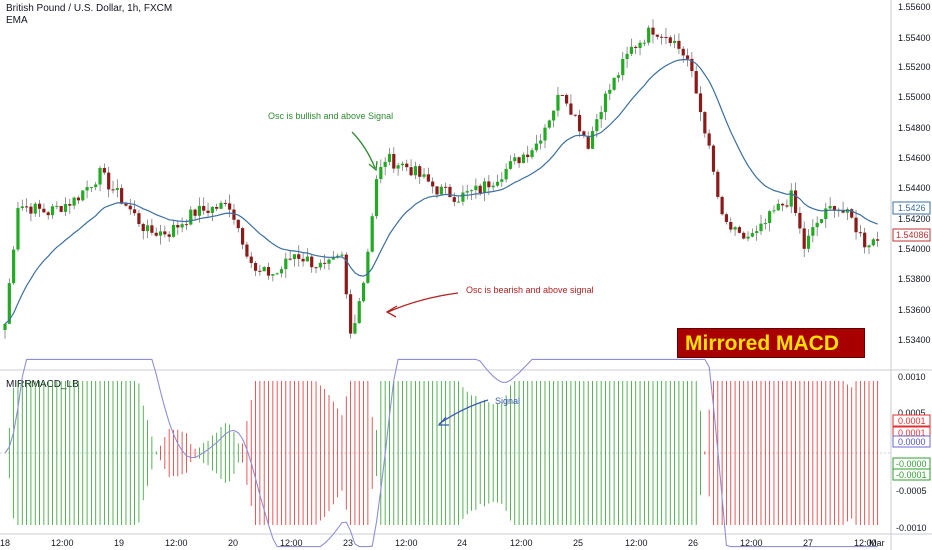 The height and width of the screenshot is (550, 932). I want to click on y-tick-label: 1.54600, so click(914, 158).